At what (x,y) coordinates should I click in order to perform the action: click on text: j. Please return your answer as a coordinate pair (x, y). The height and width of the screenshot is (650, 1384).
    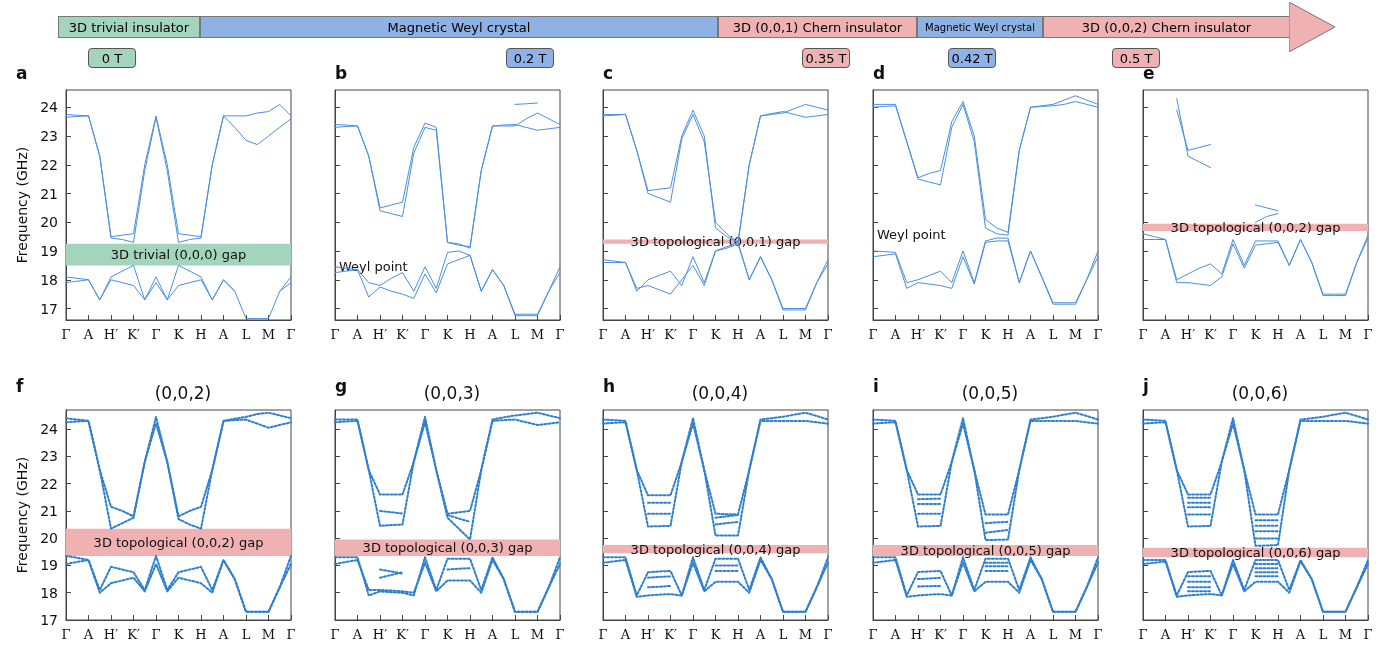
    Looking at the image, I should click on (1145, 385).